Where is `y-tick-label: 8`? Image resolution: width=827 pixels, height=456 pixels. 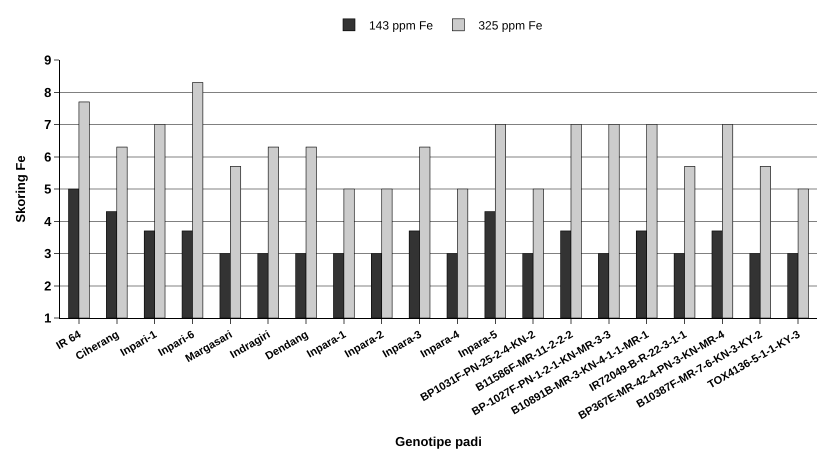 y-tick-label: 8 is located at coordinates (48, 92).